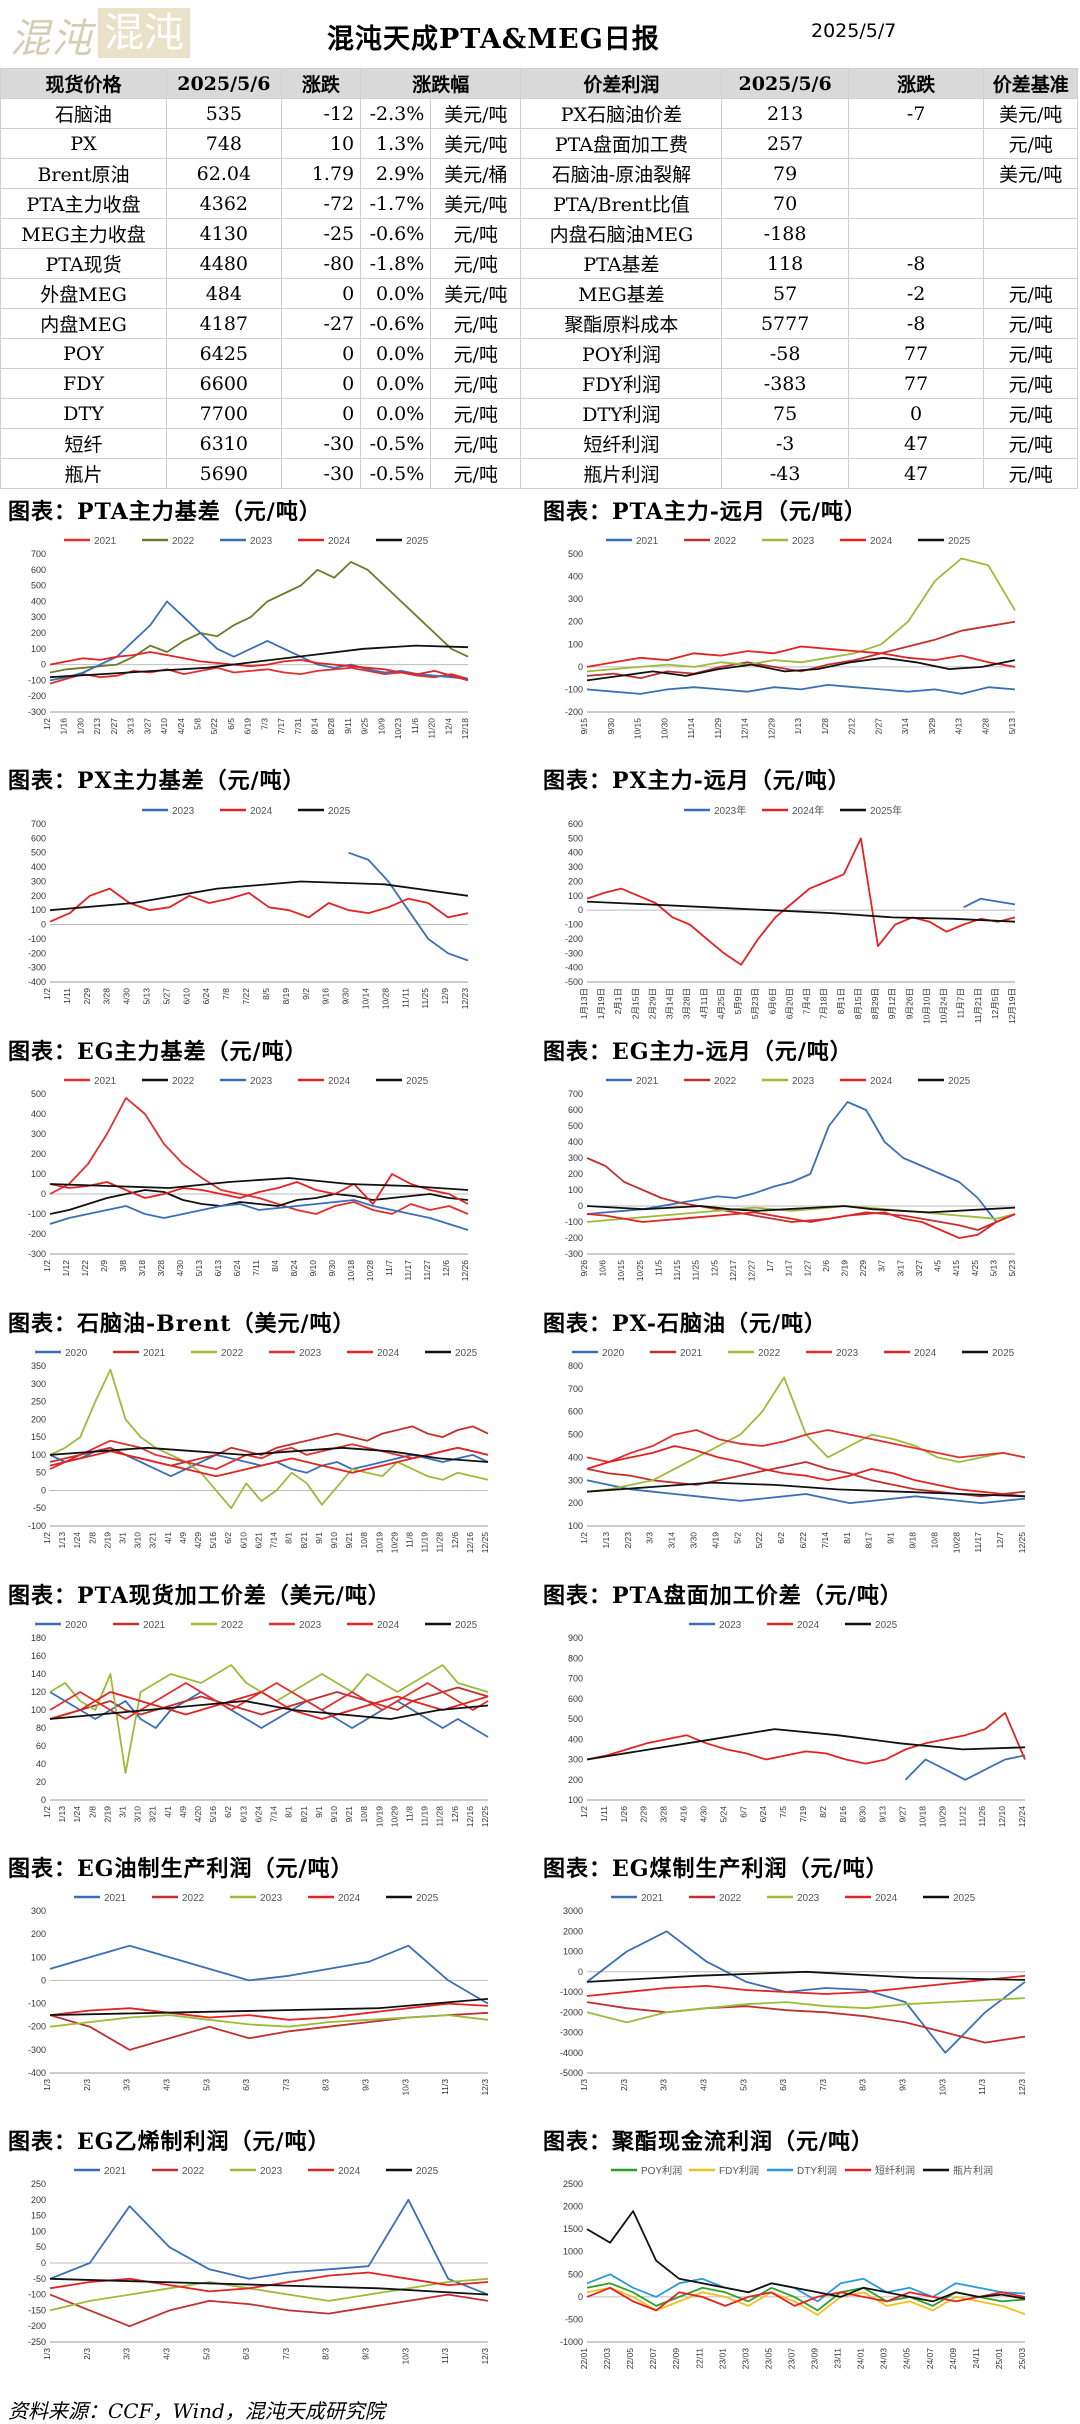  Describe the element at coordinates (1022, 1817) in the screenshot. I see `x-tick-label: 12/24` at that location.